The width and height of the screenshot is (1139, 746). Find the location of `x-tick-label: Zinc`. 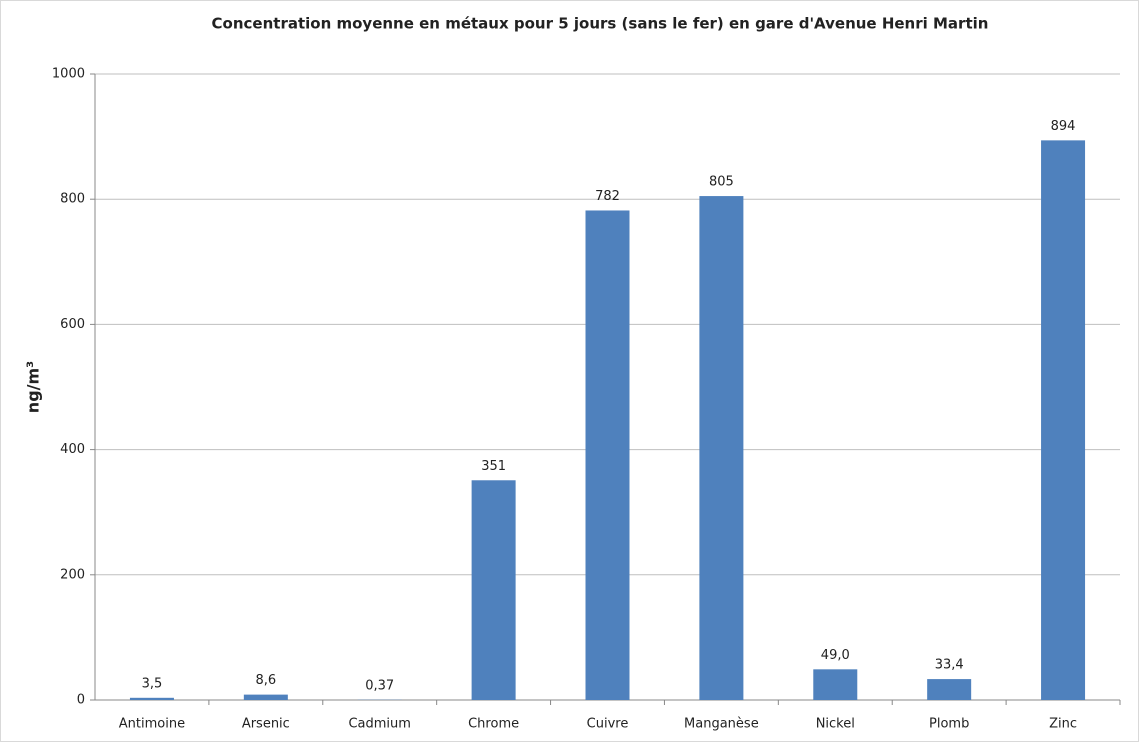

x-tick-label: Zinc is located at coordinates (1063, 724).